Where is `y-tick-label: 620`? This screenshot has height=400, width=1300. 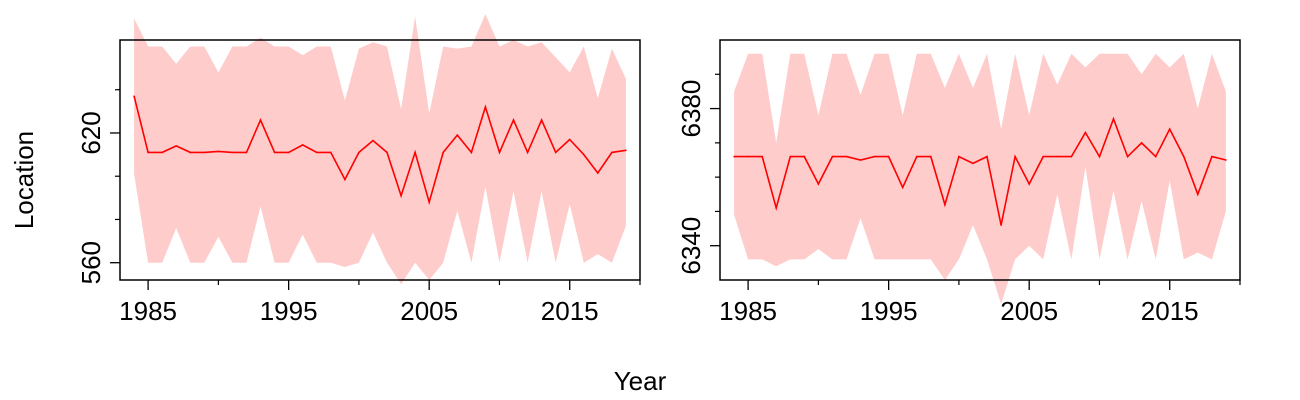
y-tick-label: 620 is located at coordinates (91, 132).